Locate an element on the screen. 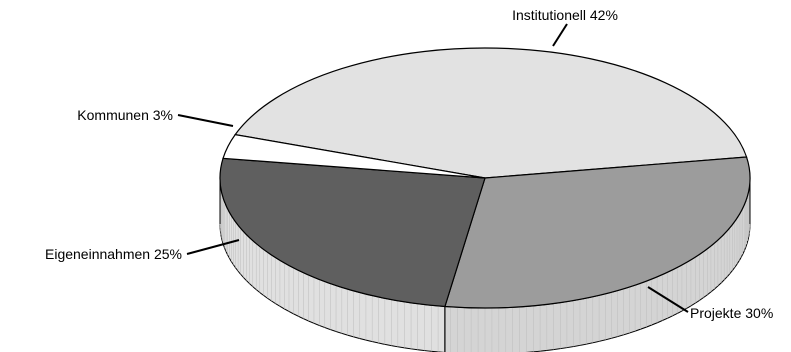 This screenshot has height=352, width=791. slice-label-1: Projekte 30% is located at coordinates (731, 313).